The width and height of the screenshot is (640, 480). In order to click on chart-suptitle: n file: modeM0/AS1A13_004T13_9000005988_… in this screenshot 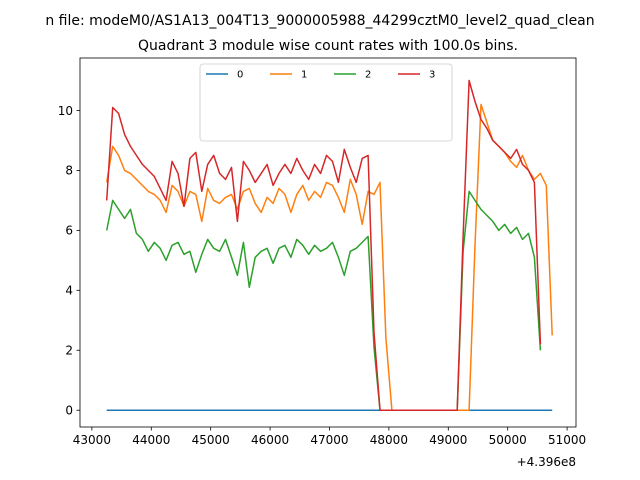, I will do `click(319, 21)`.